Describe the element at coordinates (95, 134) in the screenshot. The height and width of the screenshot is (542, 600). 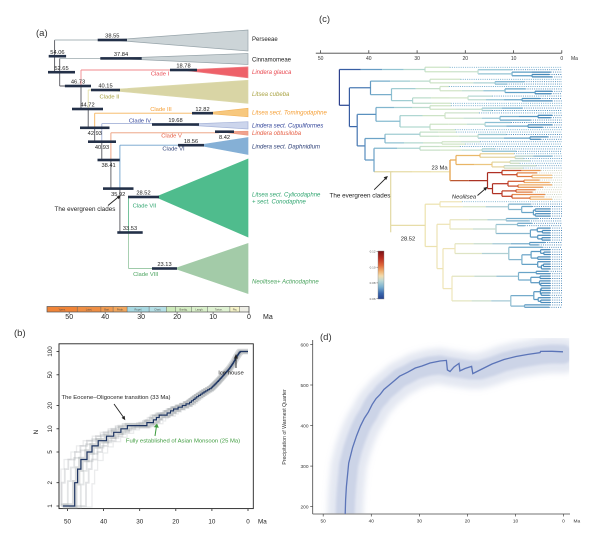
I see `svg-text: 42.93` at that location.